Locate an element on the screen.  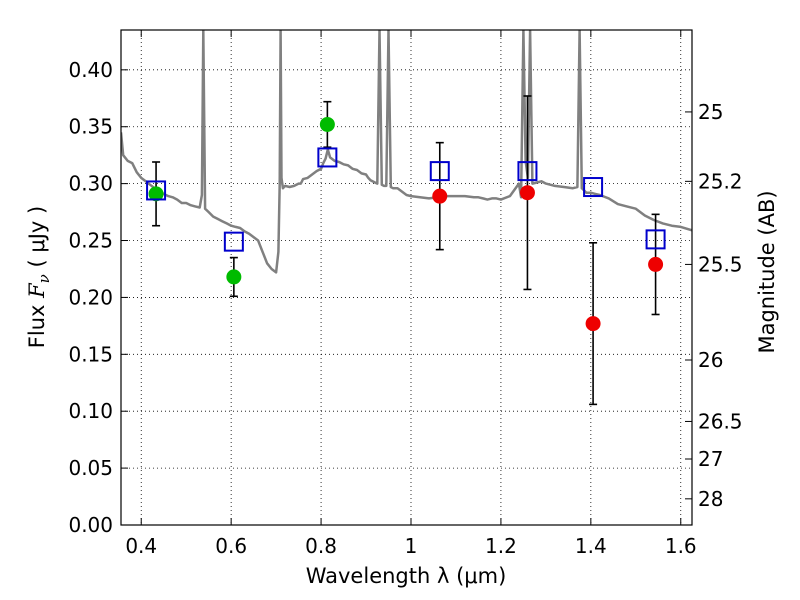
y-axis-title: Flux Fν ( μJy ) is located at coordinates (39, 277).